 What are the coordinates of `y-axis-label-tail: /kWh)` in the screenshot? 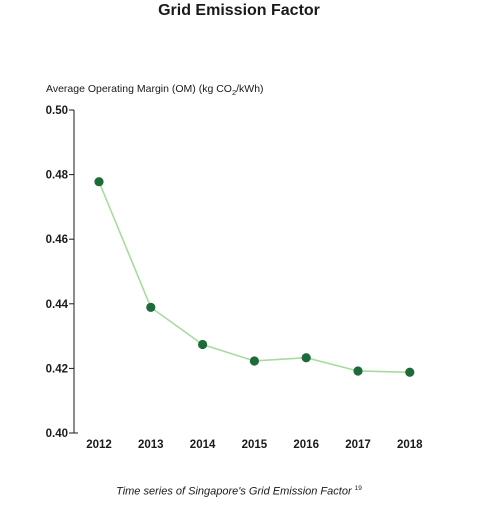 It's located at (250, 89).